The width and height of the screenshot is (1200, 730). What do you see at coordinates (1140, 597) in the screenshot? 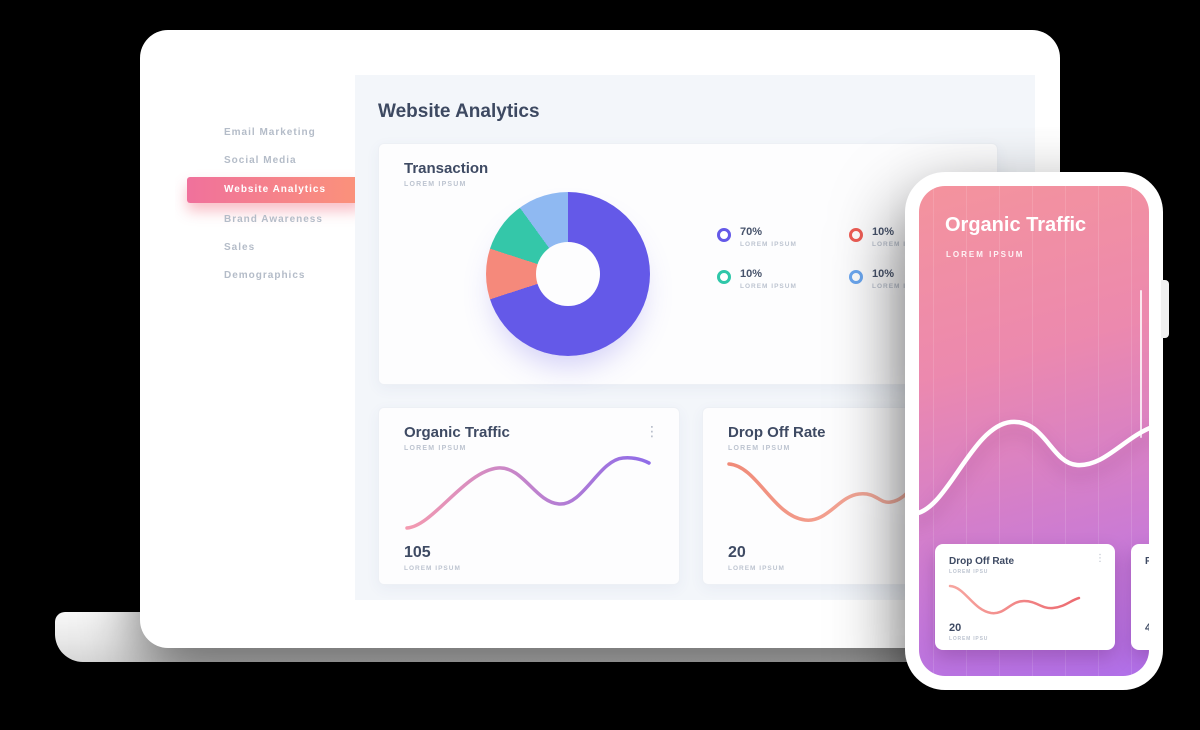
I see `phone-second-card: R 4` at bounding box center [1140, 597].